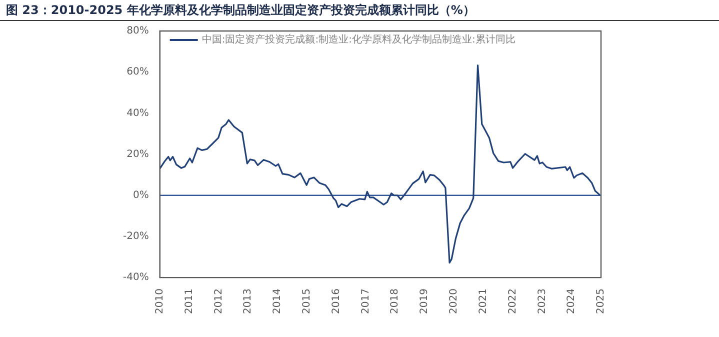 This screenshot has height=337, width=719. I want to click on y-tick-label: -40%, so click(135, 278).